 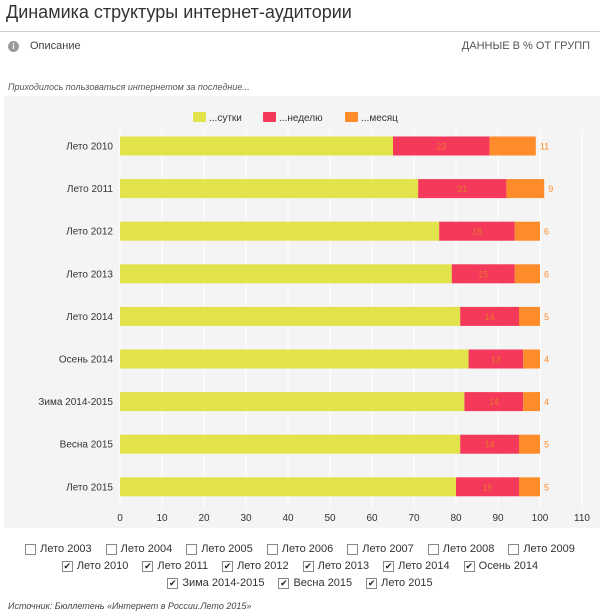 What do you see at coordinates (550, 189) in the screenshot?
I see `data-label: 9` at bounding box center [550, 189].